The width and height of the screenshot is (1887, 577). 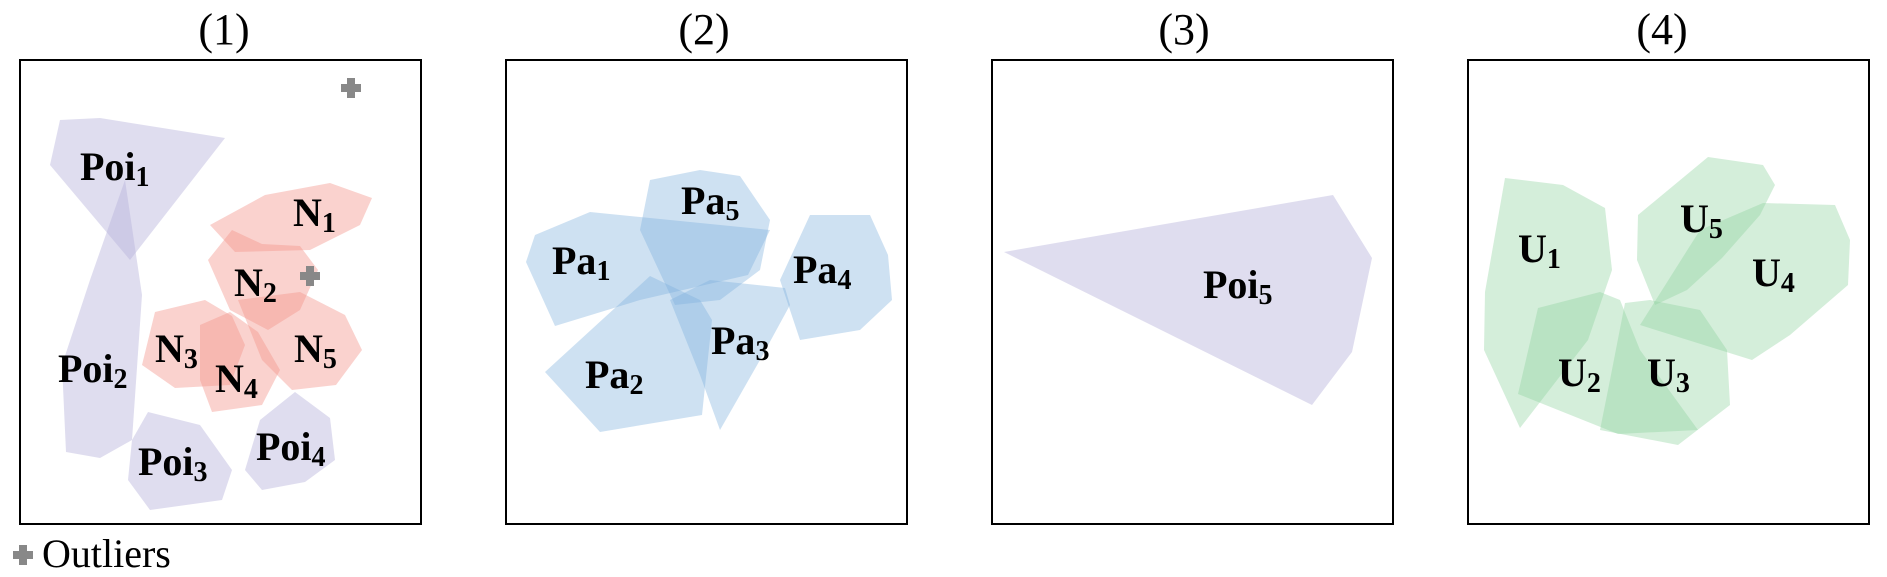 I want to click on u4-region, so click(x=1745, y=281).